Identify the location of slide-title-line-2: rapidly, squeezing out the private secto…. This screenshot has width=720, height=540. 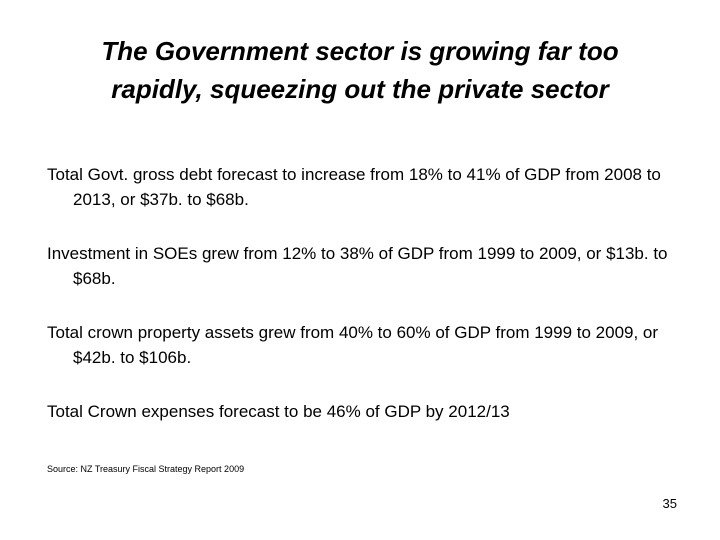
(360, 89).